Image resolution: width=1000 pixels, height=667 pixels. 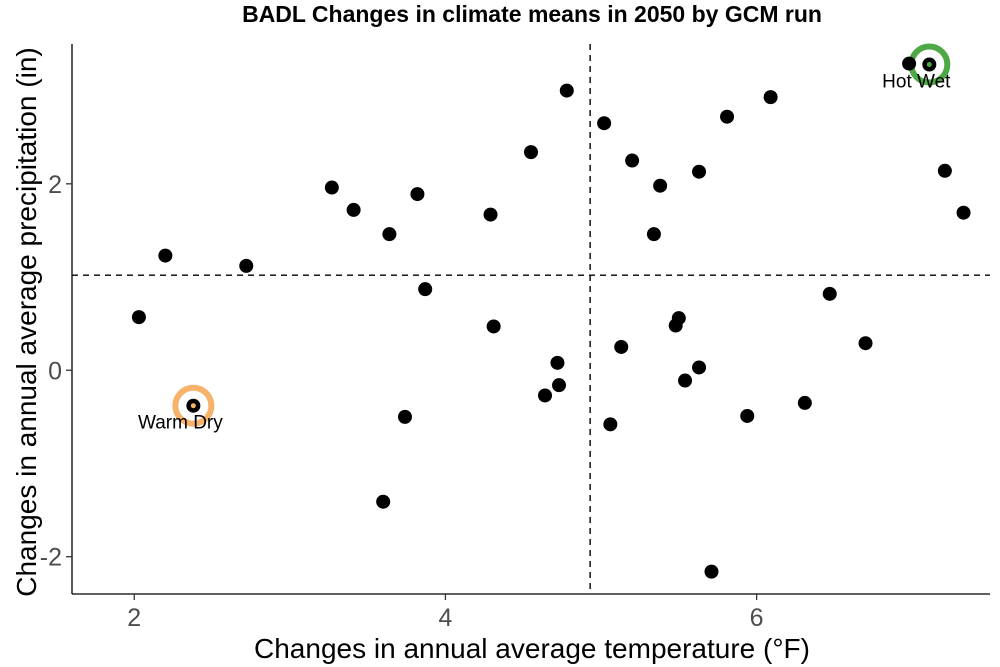 What do you see at coordinates (757, 618) in the screenshot?
I see `x-tick-label: 6` at bounding box center [757, 618].